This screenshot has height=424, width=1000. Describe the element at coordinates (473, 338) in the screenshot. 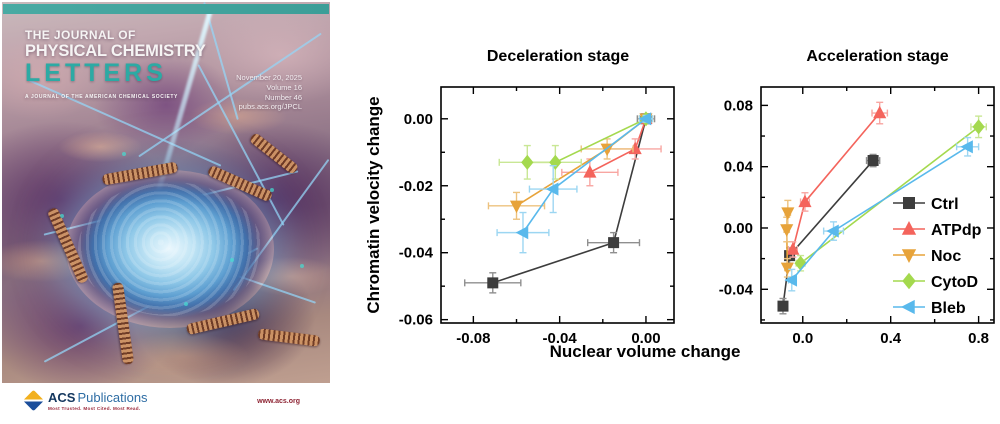

I see `svg-text: -0.08` at that location.